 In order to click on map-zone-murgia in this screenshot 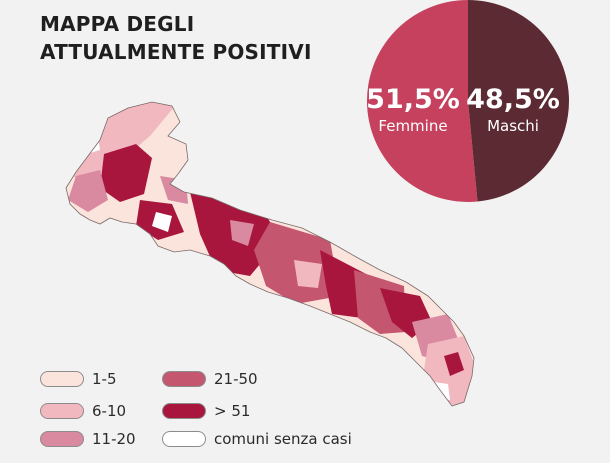, I will do `click(242, 233)`.